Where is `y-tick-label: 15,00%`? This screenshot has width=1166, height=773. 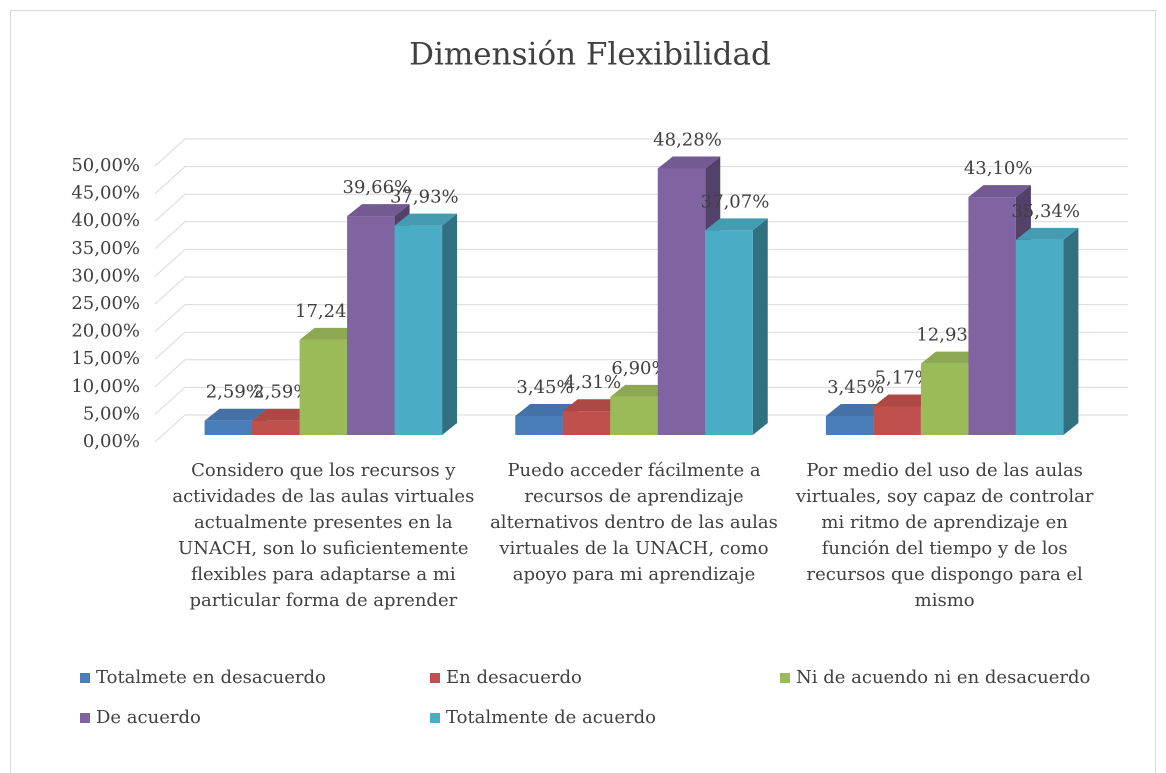 y-tick-label: 15,00% is located at coordinates (105, 358).